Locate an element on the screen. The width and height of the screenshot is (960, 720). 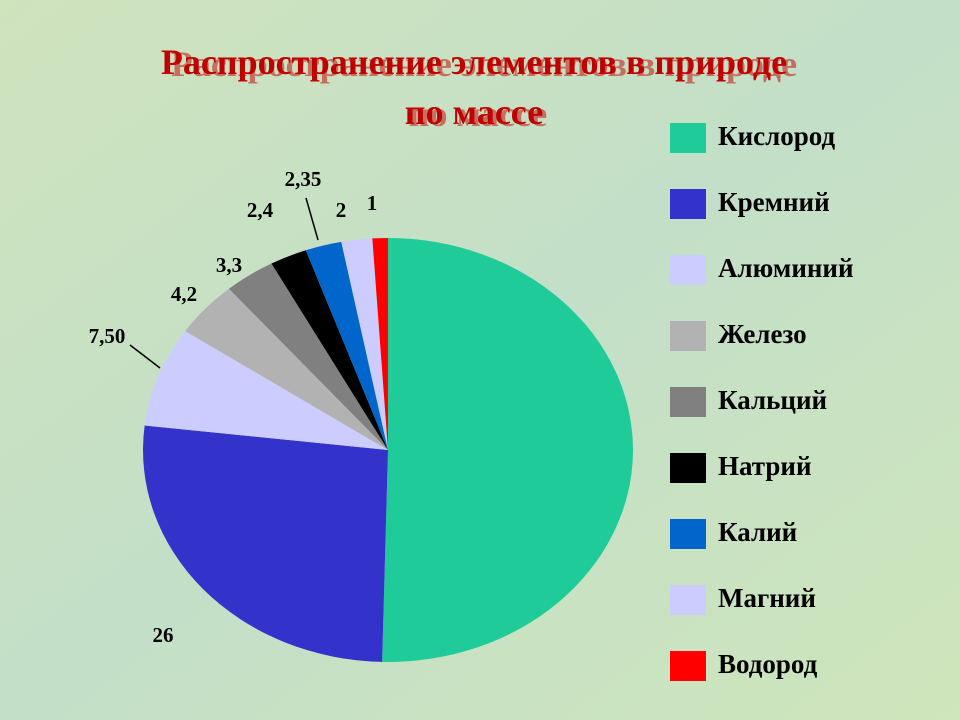
legend-label: Водород is located at coordinates (768, 664).